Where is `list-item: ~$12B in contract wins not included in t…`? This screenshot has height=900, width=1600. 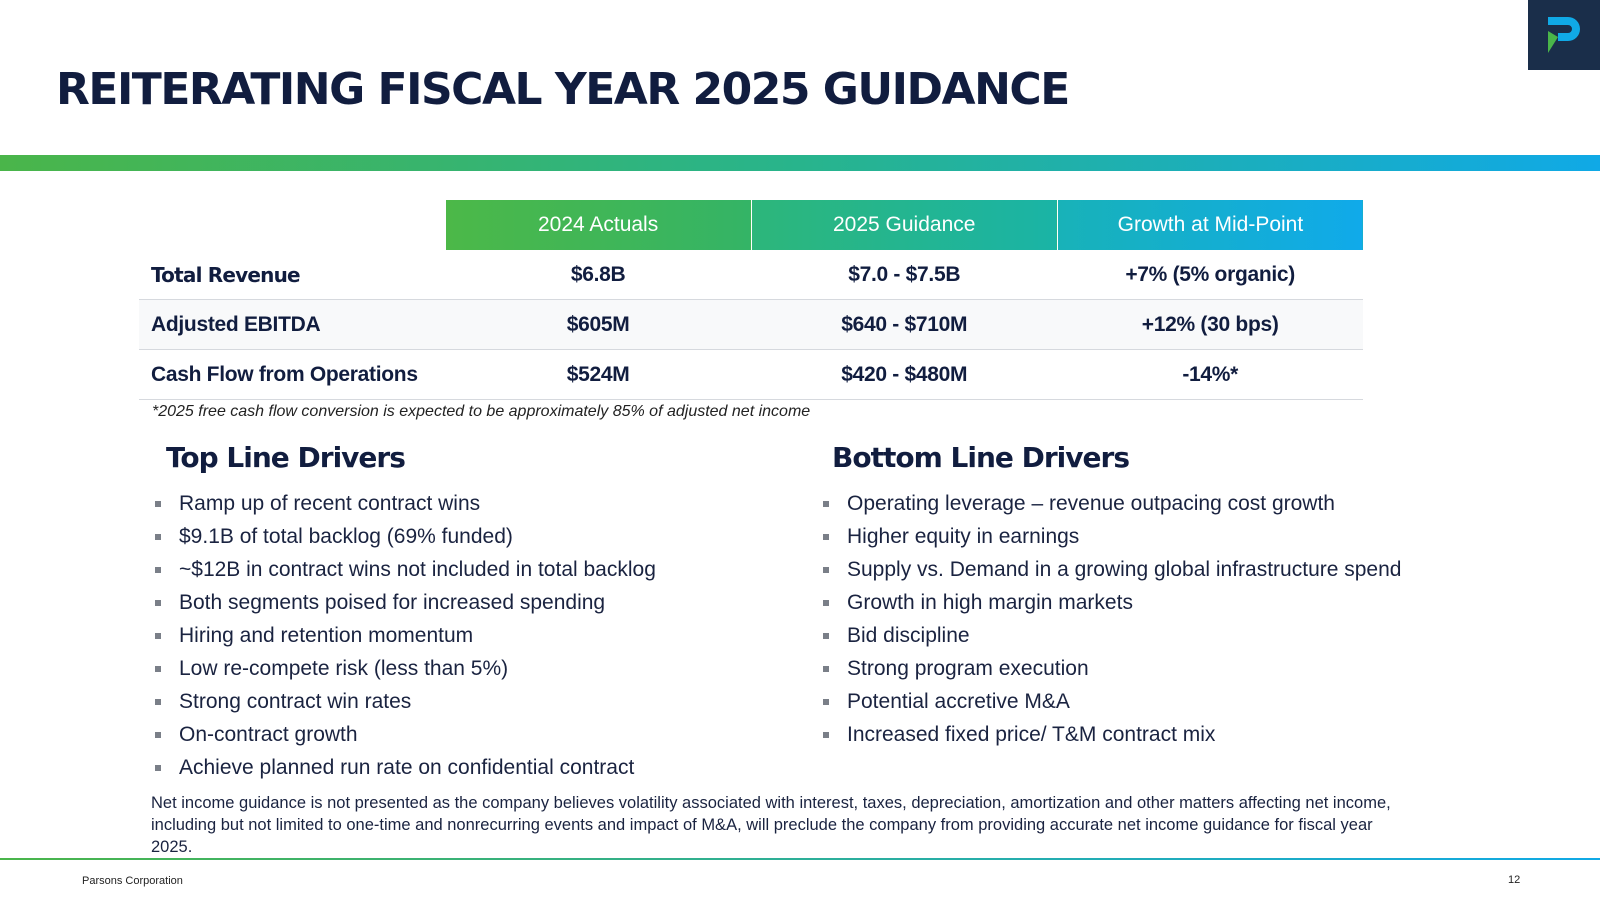
list-item: ~$12B in contract wins not included in t… is located at coordinates (404, 569).